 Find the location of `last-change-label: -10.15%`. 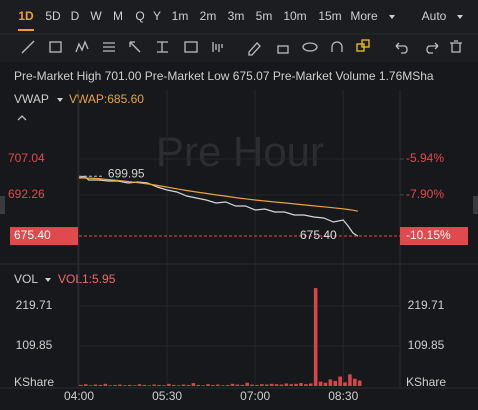

last-change-label: -10.15% is located at coordinates (428, 235).